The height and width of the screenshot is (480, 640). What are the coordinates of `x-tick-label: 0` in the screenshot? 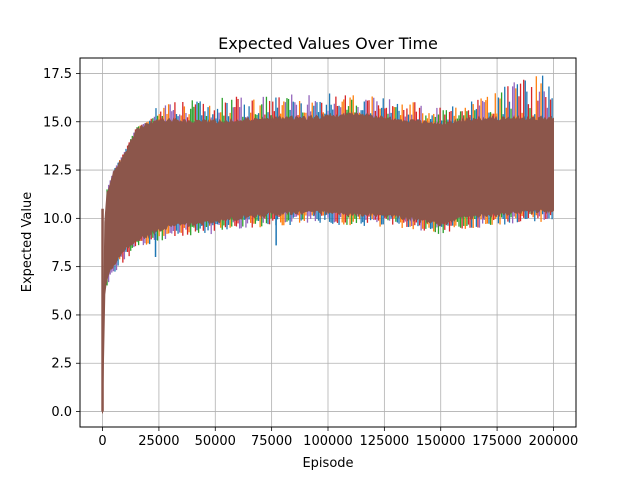 It's located at (102, 441).